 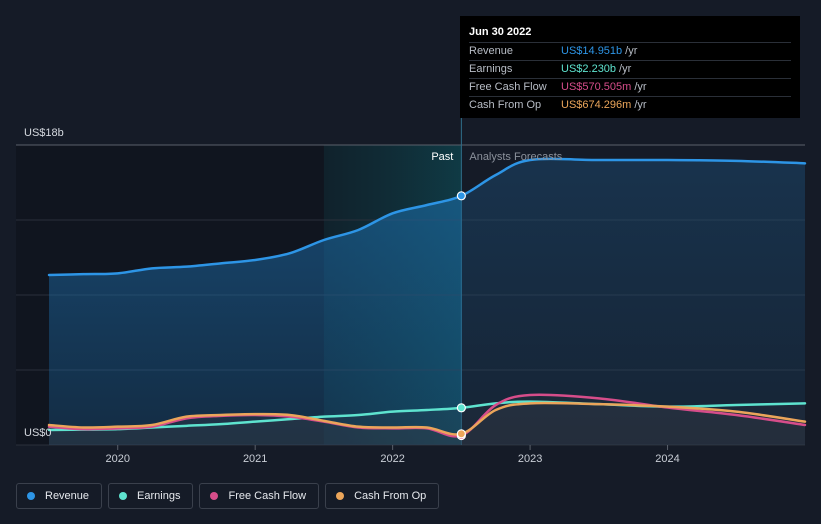 What do you see at coordinates (500, 32) in the screenshot?
I see `tooltip-date: Jun 30 2022` at bounding box center [500, 32].